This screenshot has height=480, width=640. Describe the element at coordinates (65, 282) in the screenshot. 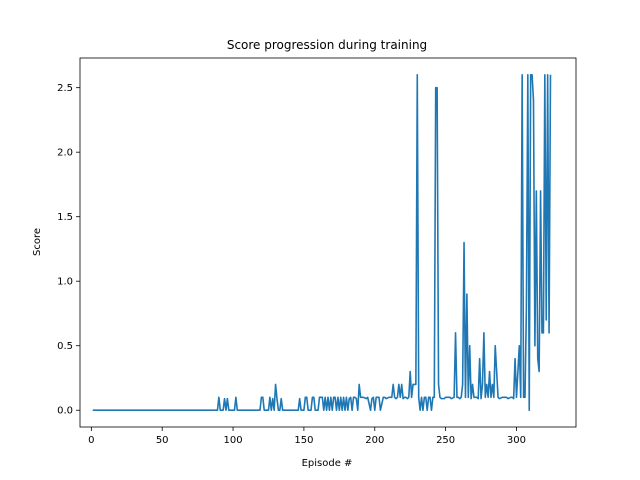

I see `y-tick-label: 1.0` at that location.